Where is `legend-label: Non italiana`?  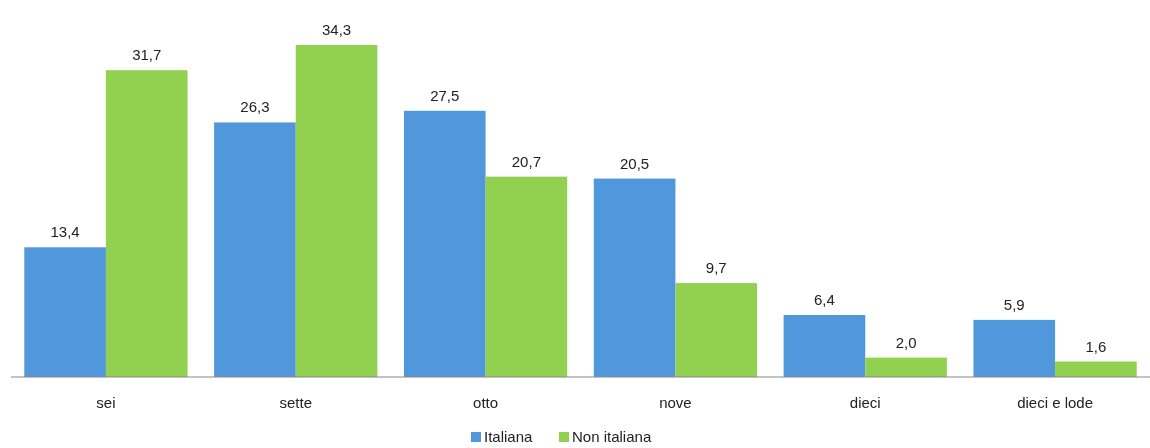
legend-label: Non italiana is located at coordinates (612, 436).